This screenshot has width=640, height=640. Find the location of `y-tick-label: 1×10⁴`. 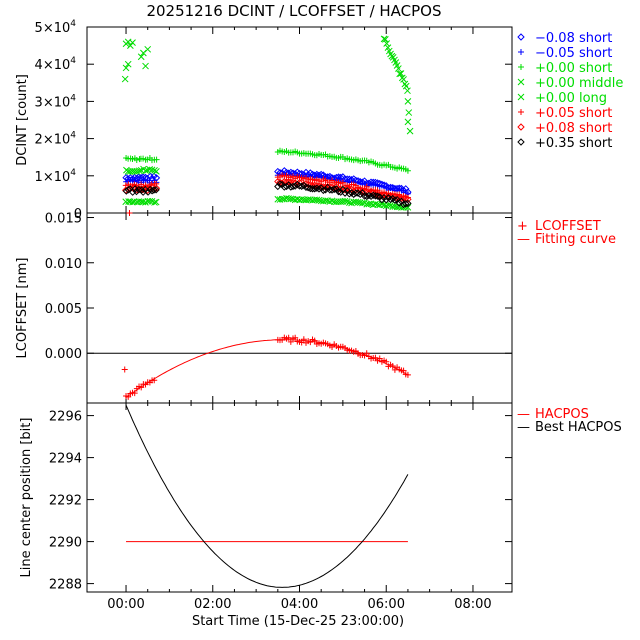

y-tick-label: 1×10⁴ is located at coordinates (56, 176).